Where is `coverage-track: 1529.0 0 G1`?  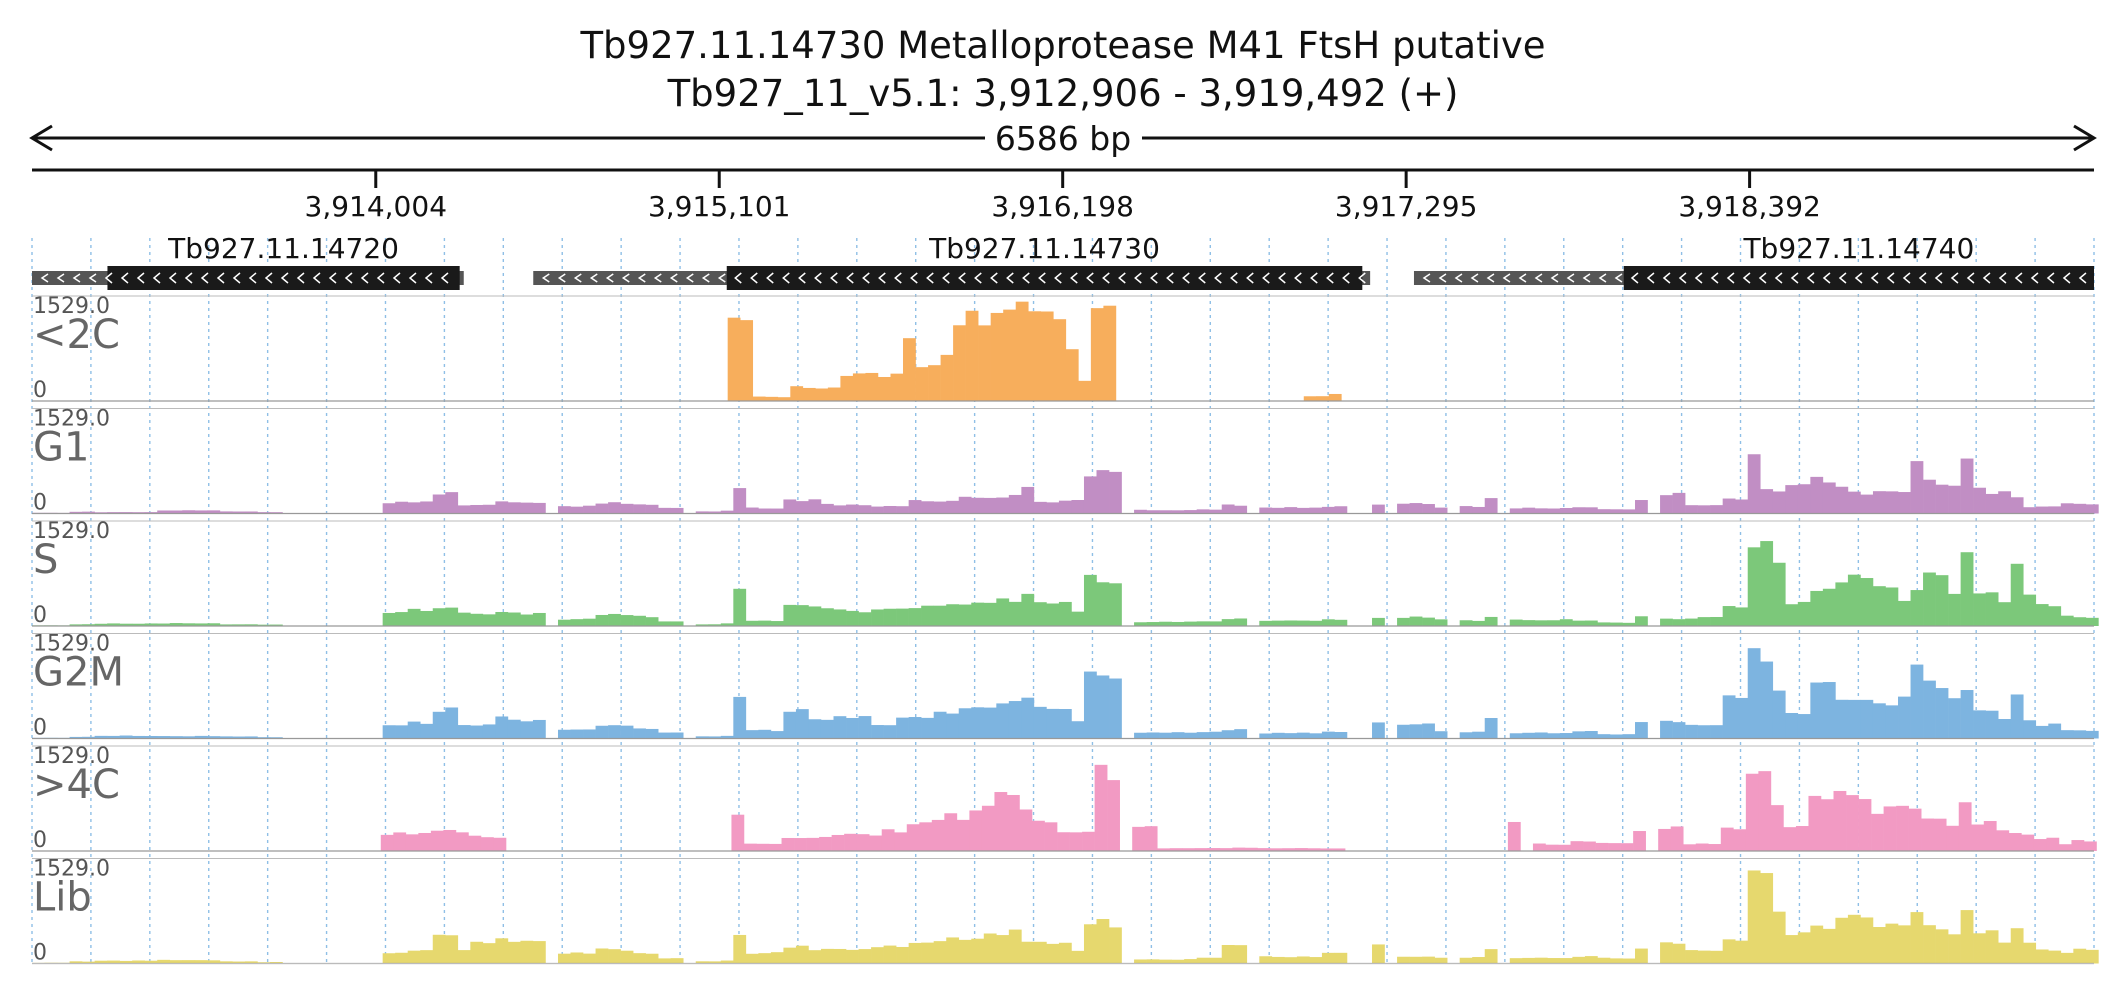 coverage-track: 1529.0 0 G1 is located at coordinates (1065, 461).